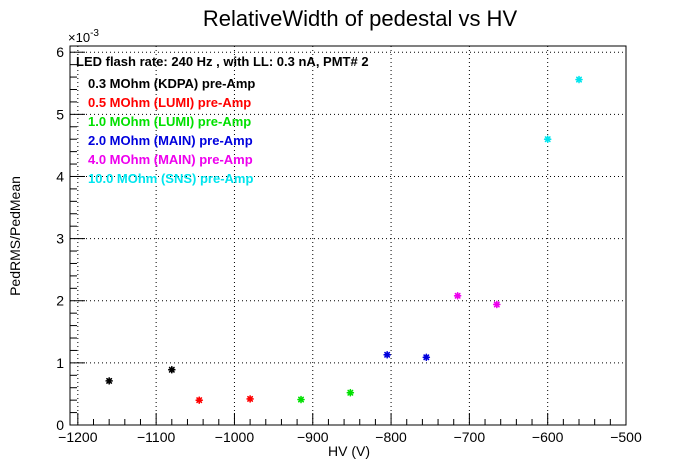  Describe the element at coordinates (626, 437) in the screenshot. I see `x-tick-label: −500` at that location.